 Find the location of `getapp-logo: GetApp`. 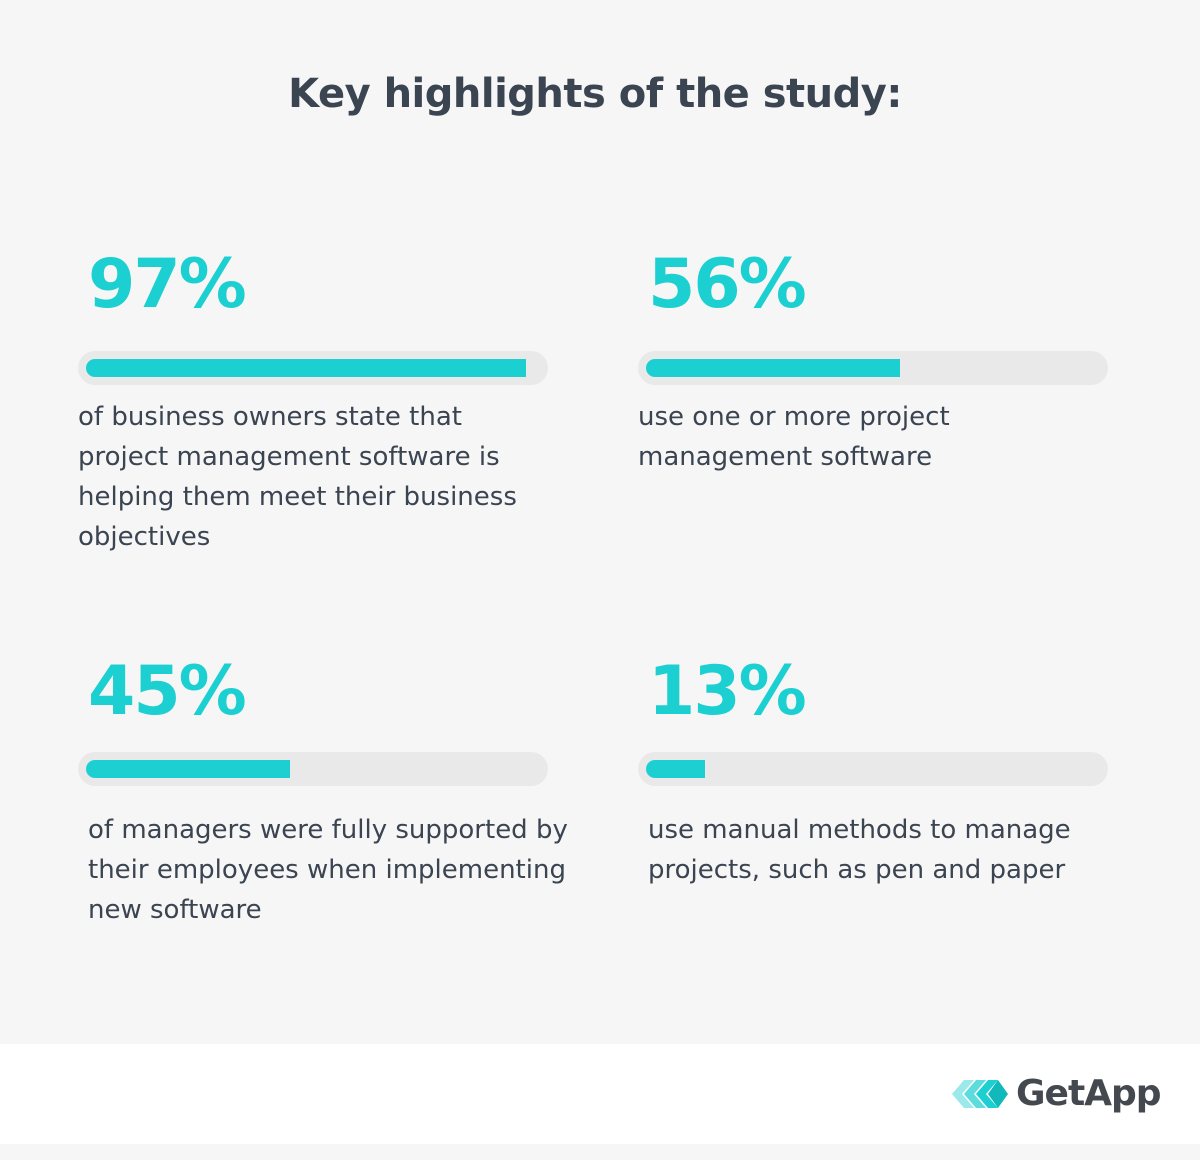

getapp-logo: GetApp is located at coordinates (1057, 1093).